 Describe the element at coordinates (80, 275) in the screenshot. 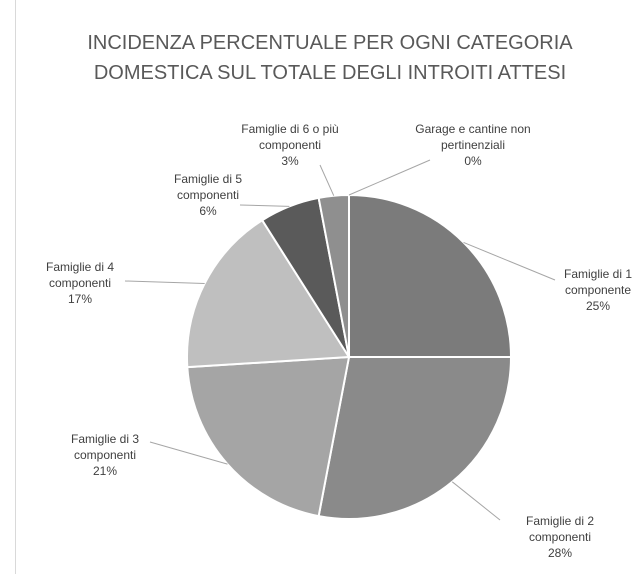

I see `category-label: Famiglie di 4 componenti` at that location.